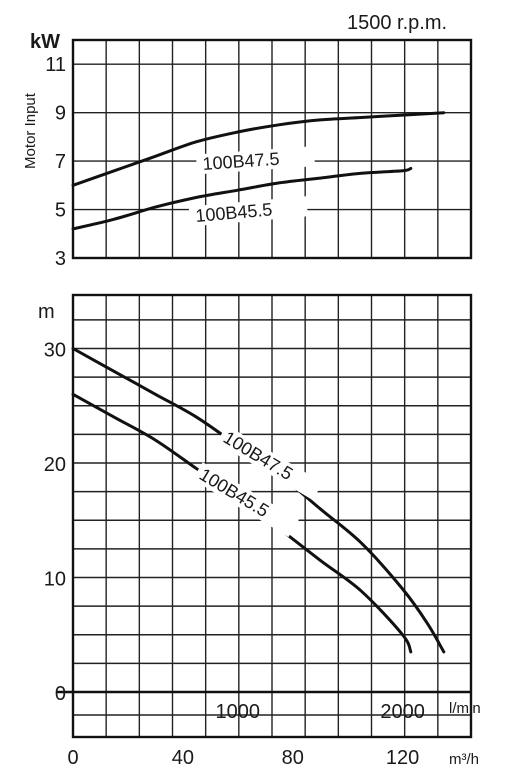  I want to click on series-line-100B47.5, so click(258, 149).